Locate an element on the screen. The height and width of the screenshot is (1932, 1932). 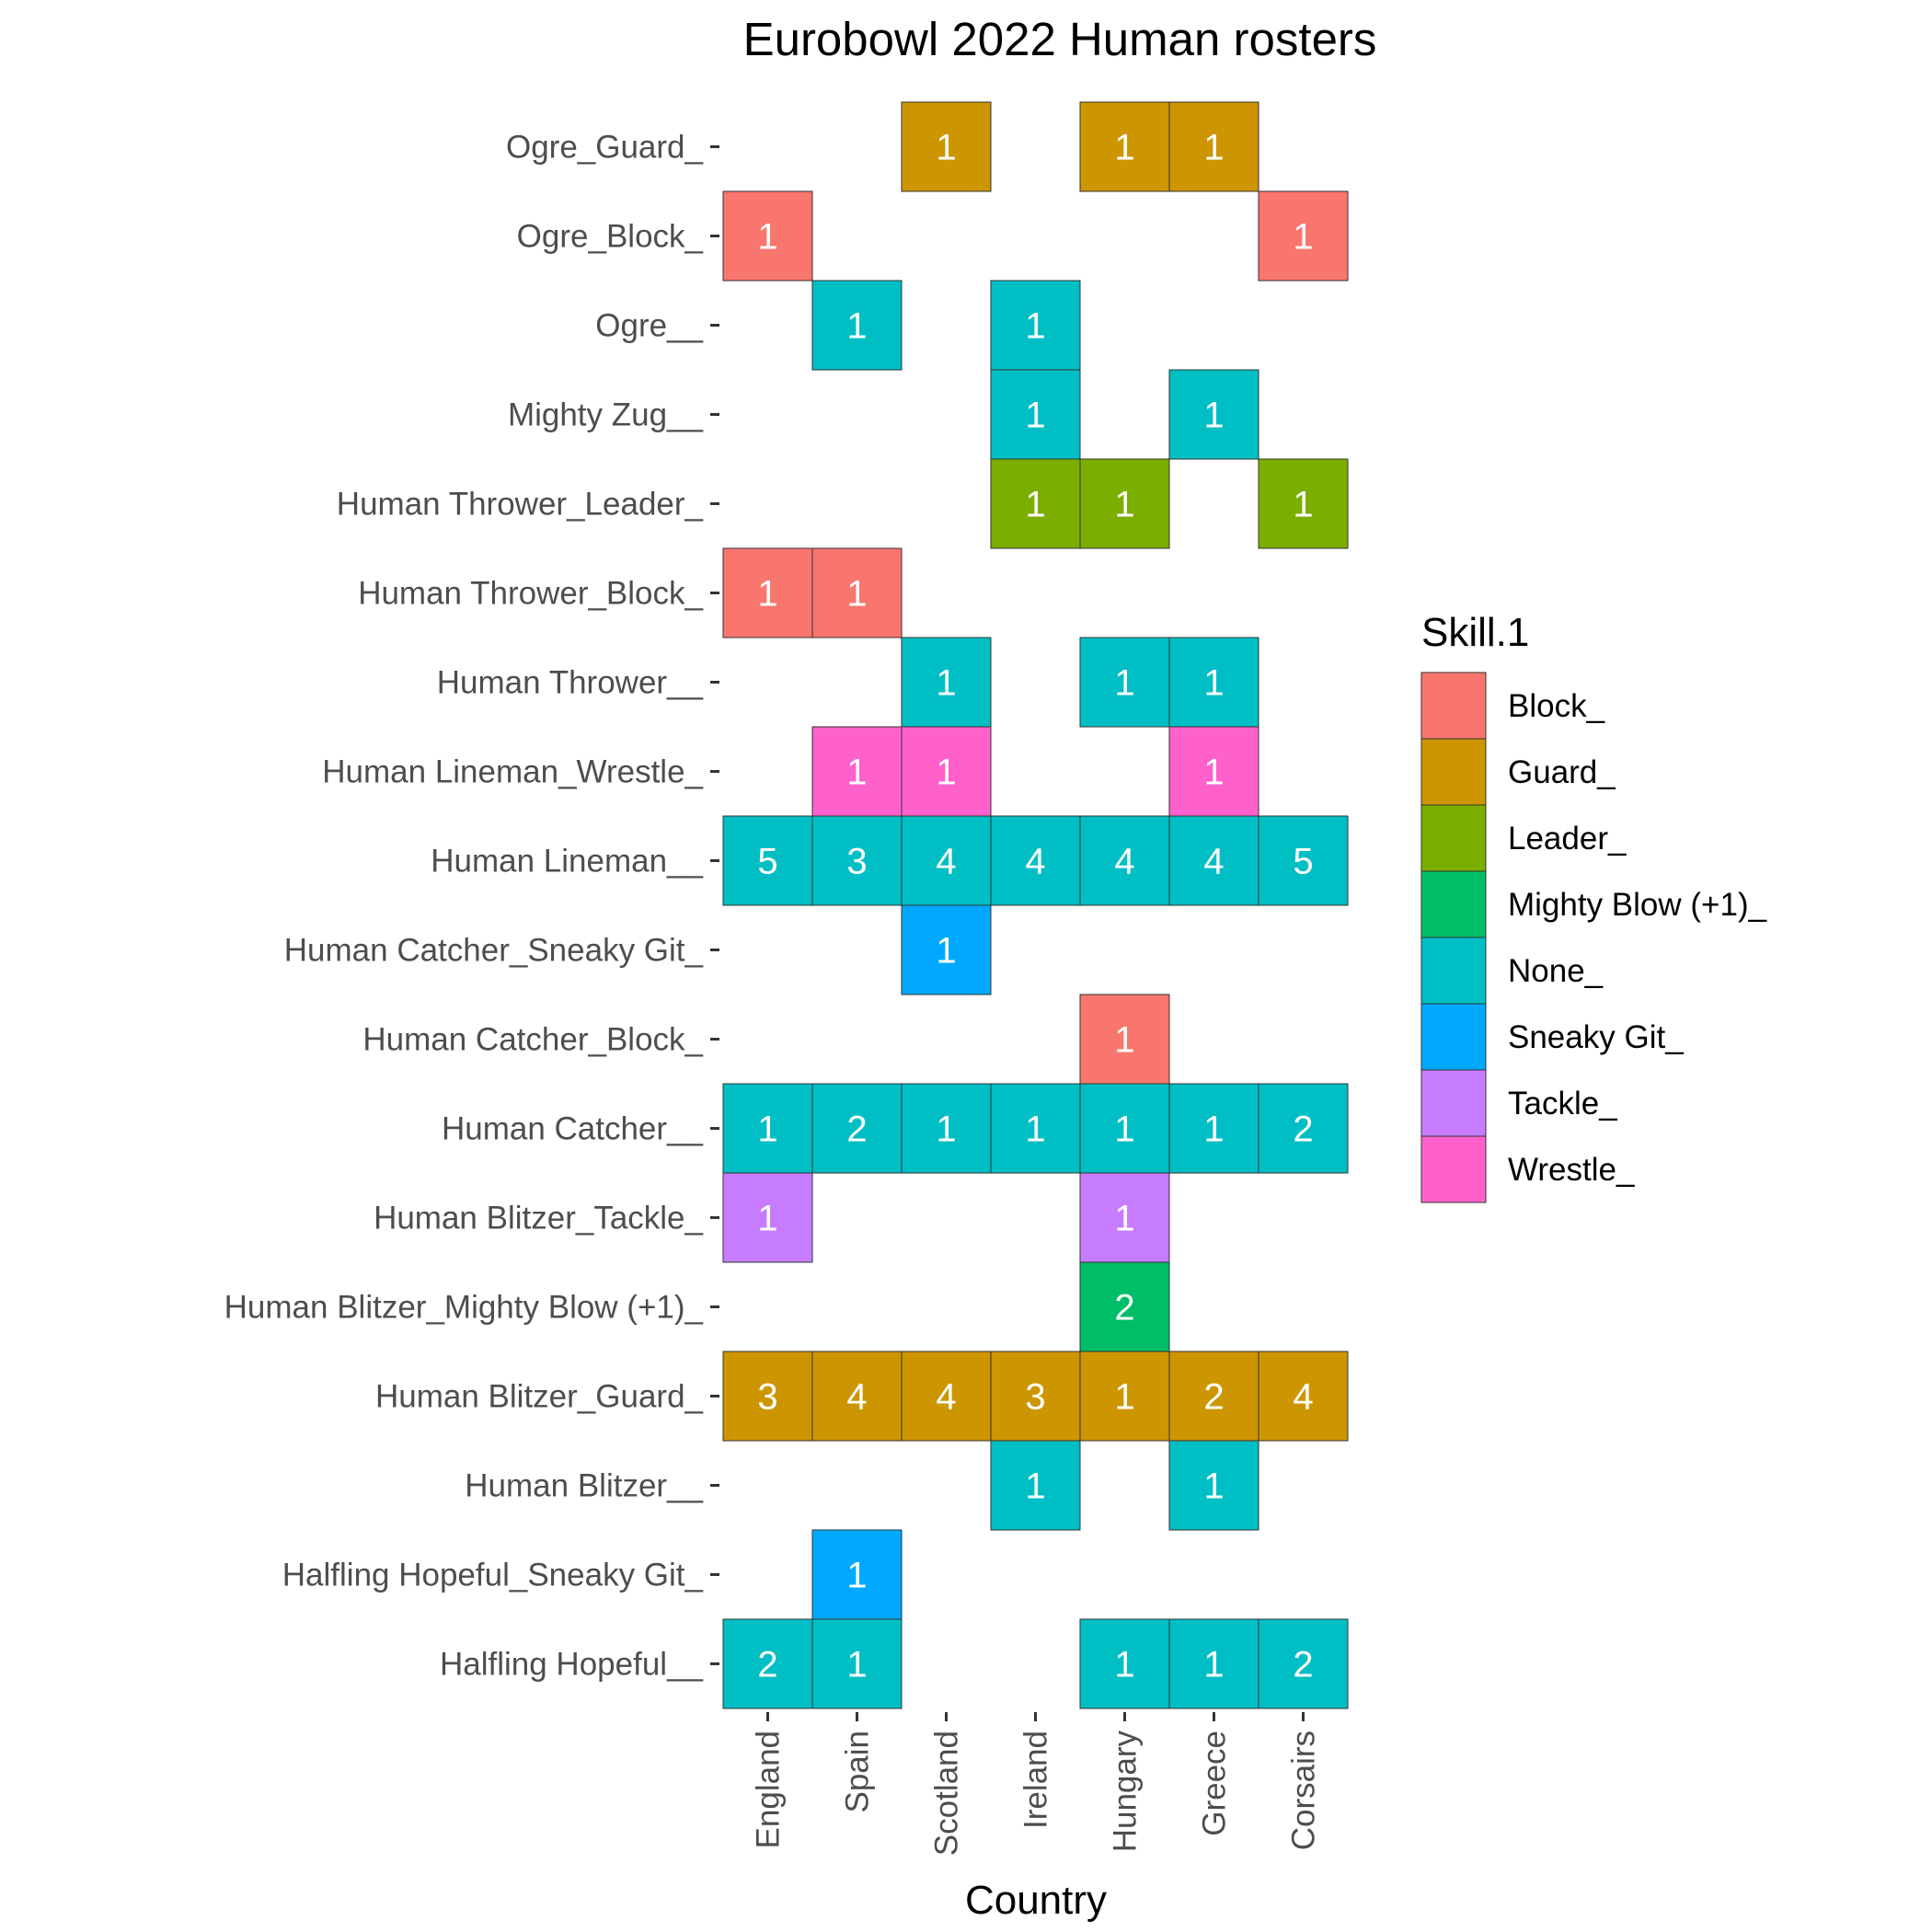
x-tick-label: Ireland is located at coordinates (1036, 1780).